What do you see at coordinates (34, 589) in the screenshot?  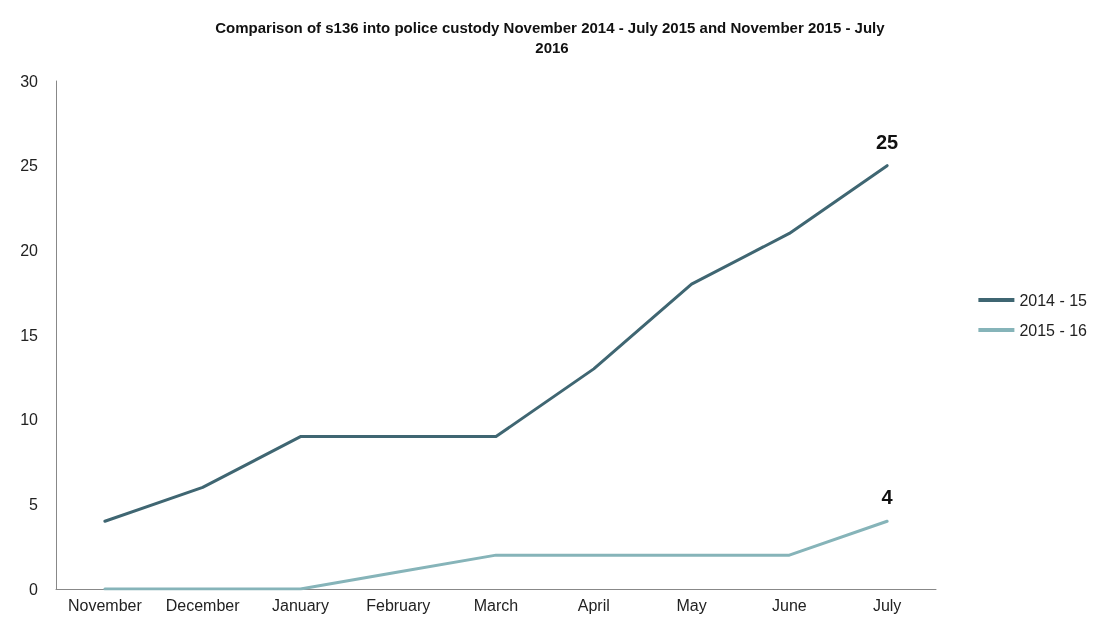 I see `y-tick-label: 0` at bounding box center [34, 589].